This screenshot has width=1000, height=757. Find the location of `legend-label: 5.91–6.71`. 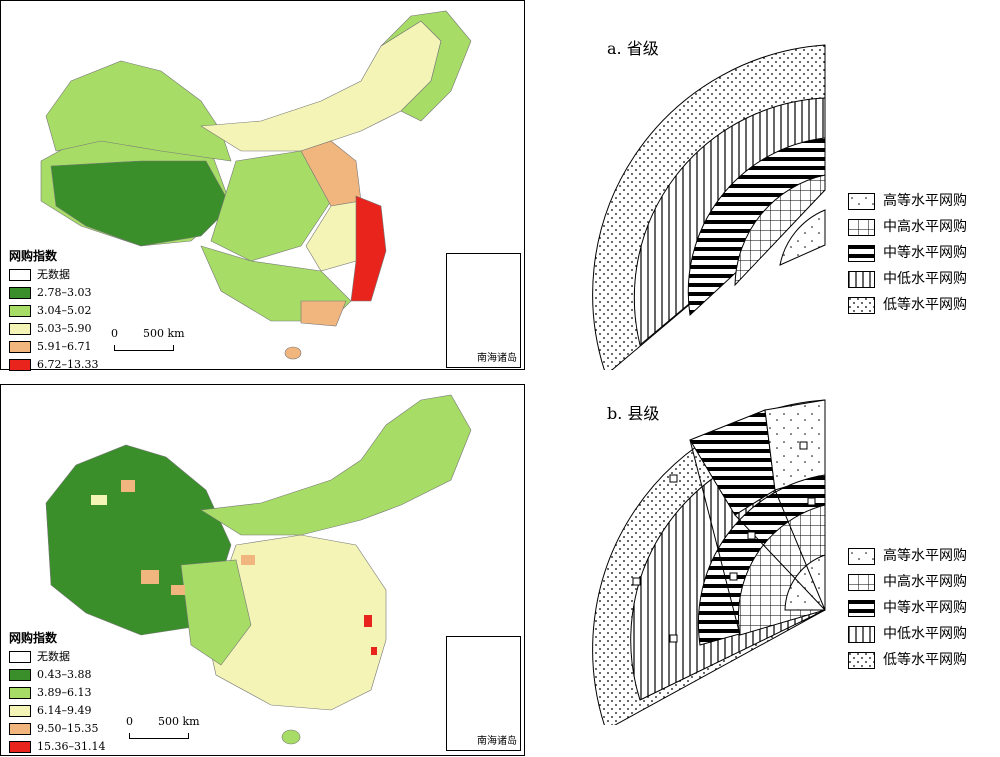

legend-label: 5.91–6.71 is located at coordinates (64, 346).